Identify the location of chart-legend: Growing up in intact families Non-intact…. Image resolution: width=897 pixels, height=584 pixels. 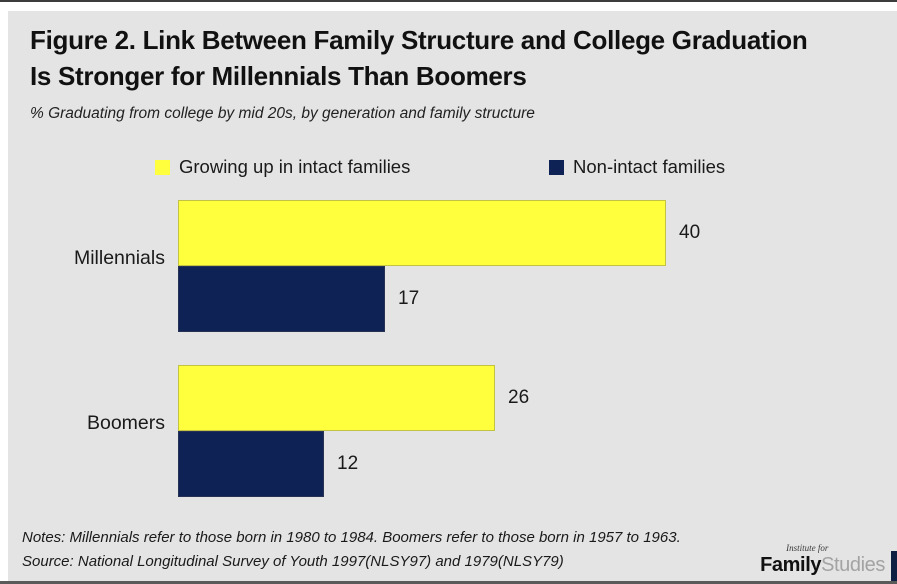
(452, 167).